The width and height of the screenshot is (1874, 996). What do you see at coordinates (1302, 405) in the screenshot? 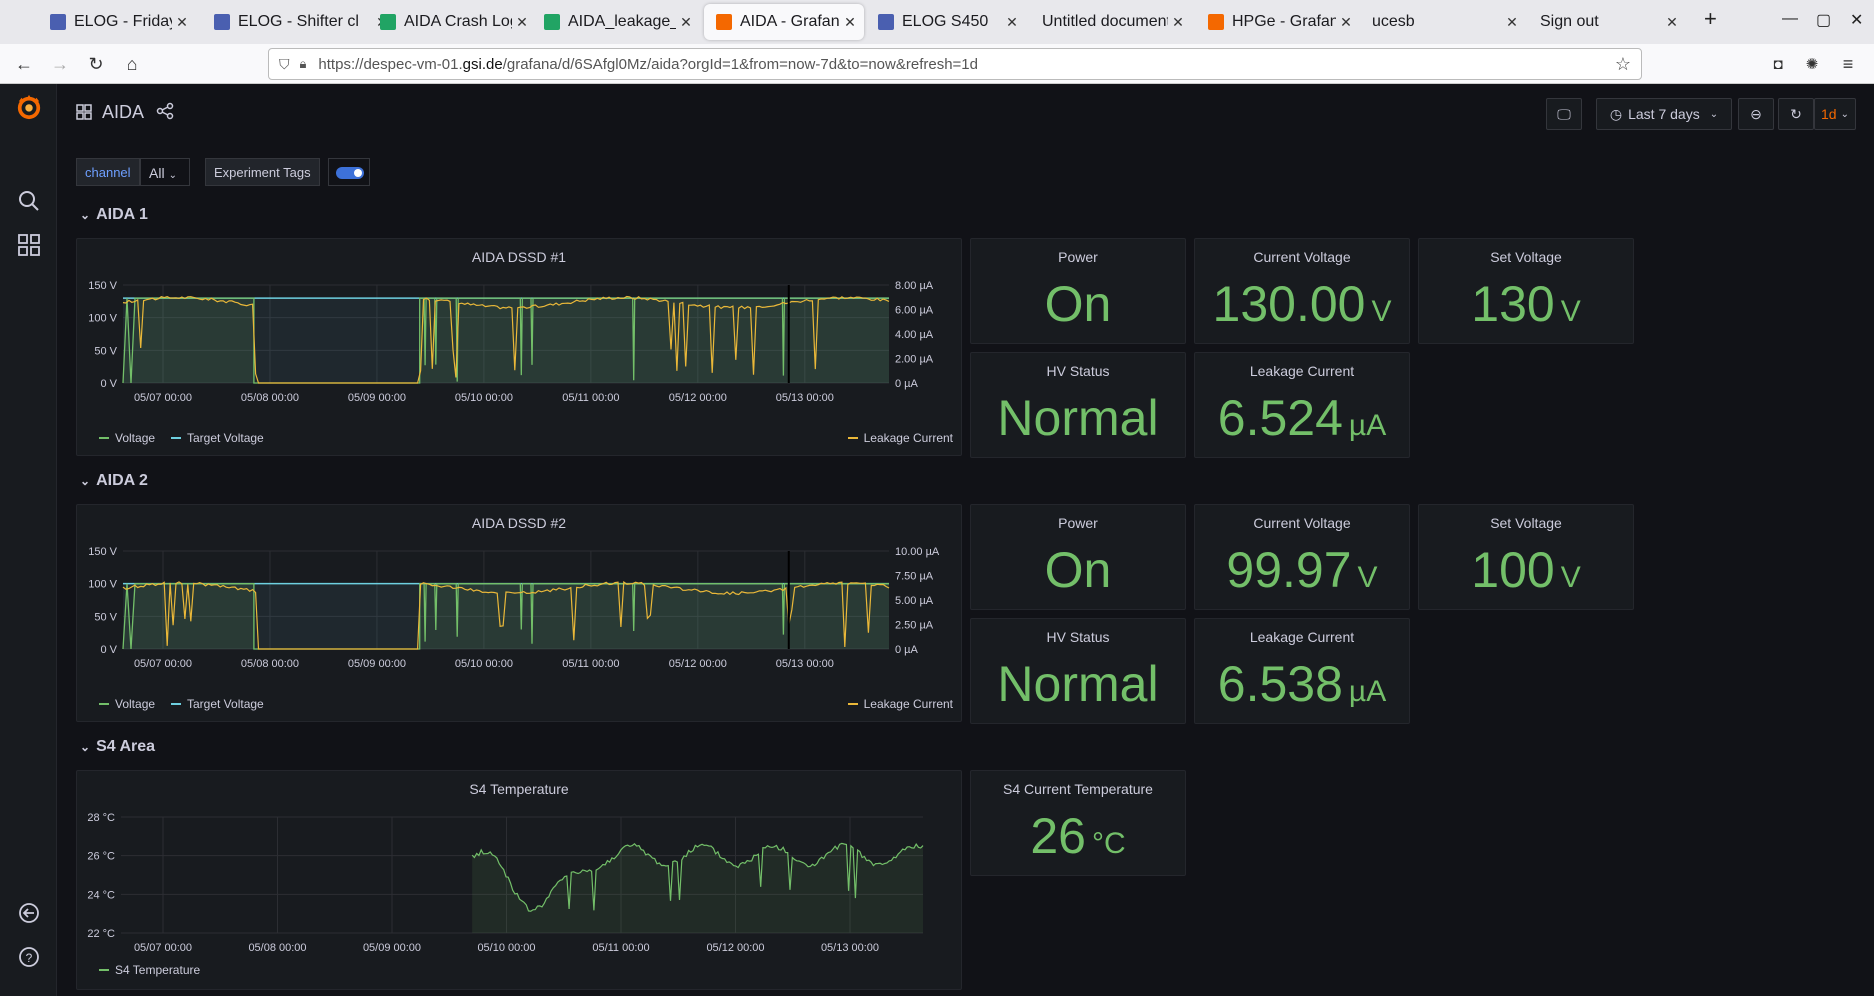
I see `stat-aida1-leakage-current: Leakage Current 6.524 µA` at bounding box center [1302, 405].